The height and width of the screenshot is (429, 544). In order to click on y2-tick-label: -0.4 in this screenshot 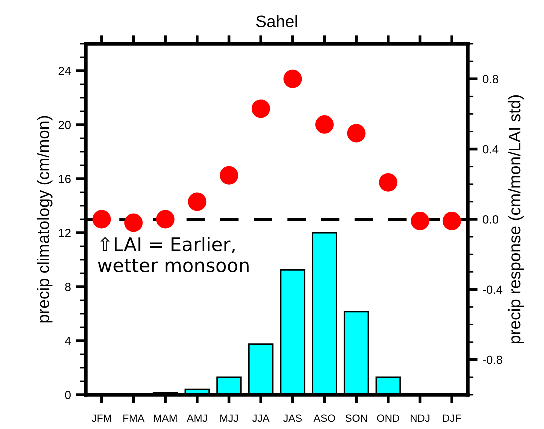, I will do `click(493, 290)`.